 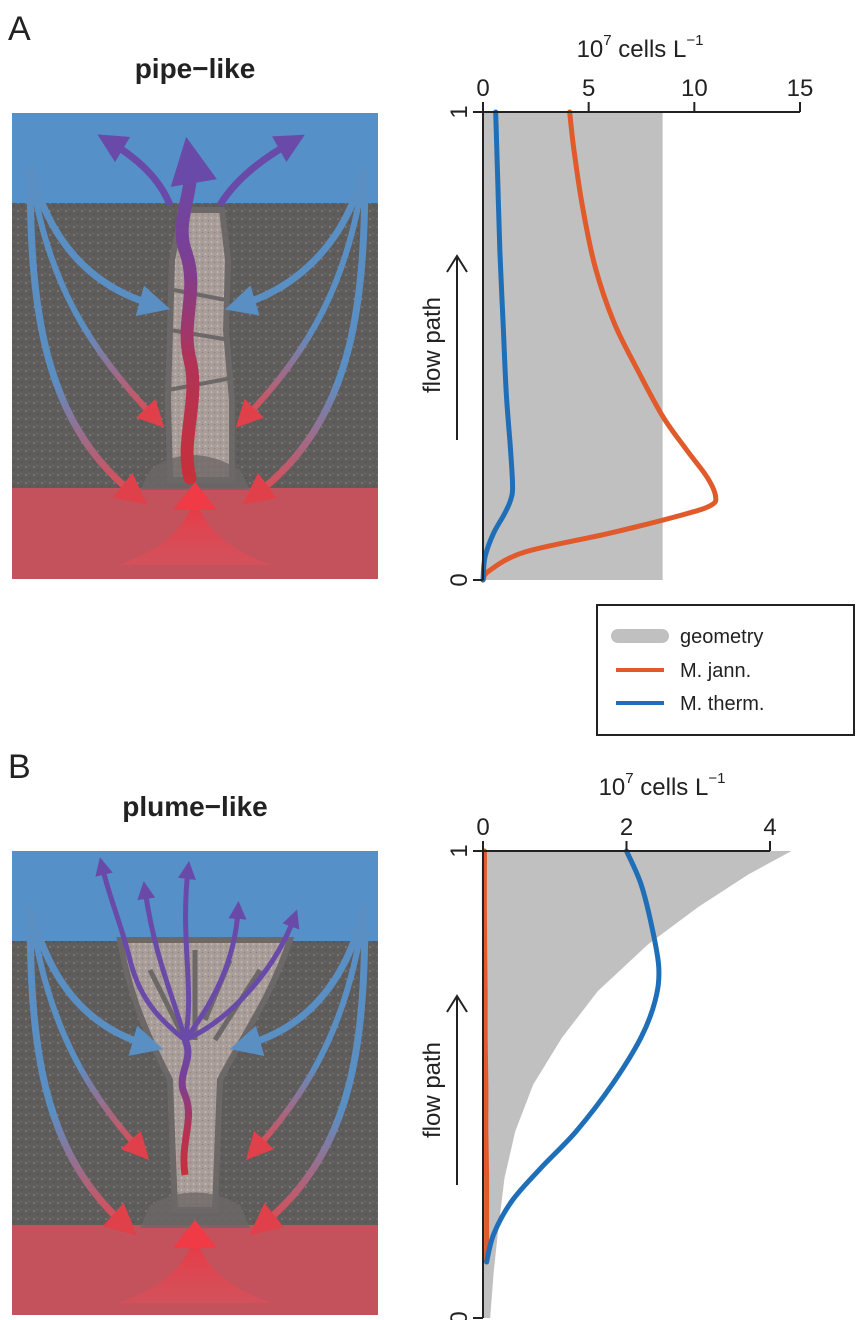 I want to click on x-tick-label: 5, so click(x=588, y=88).